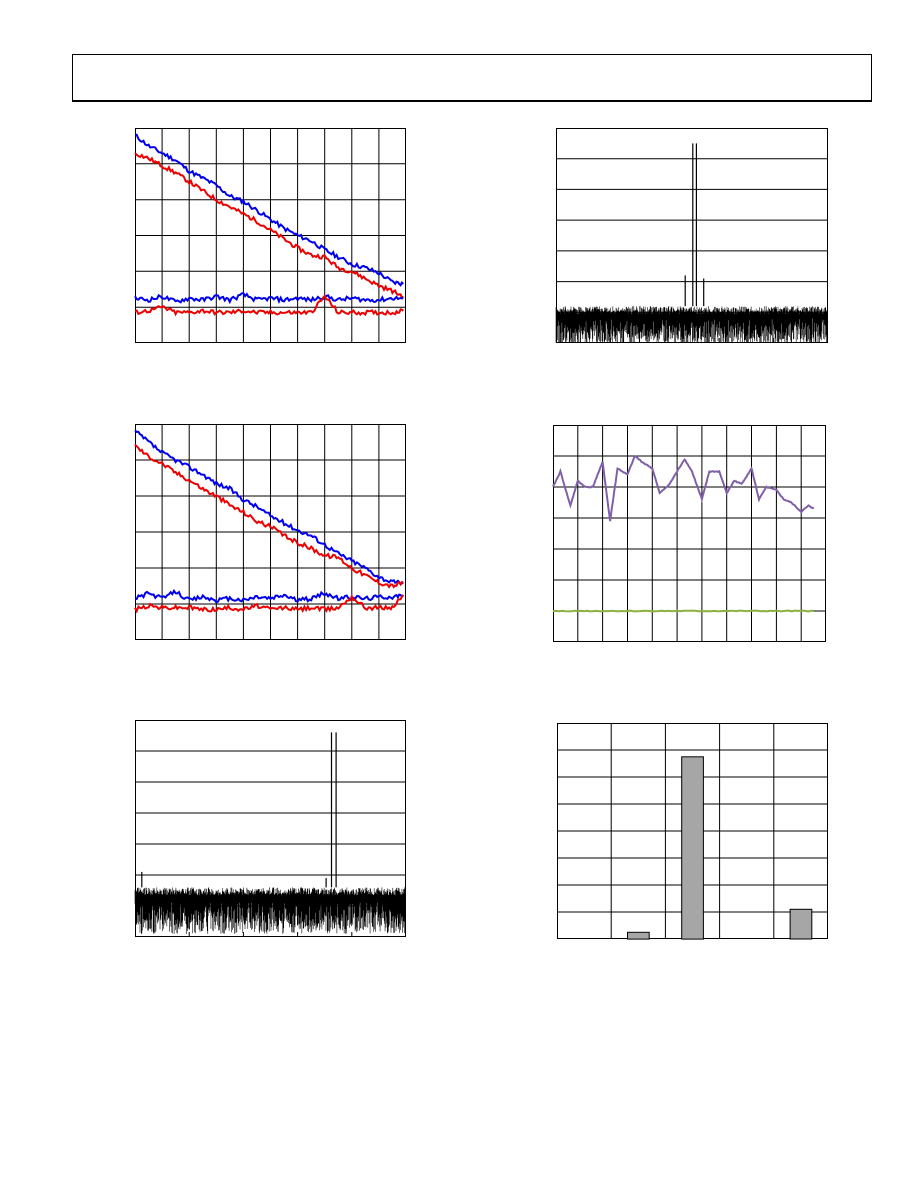 This screenshot has height=1188, width=918. I want to click on chart-mid-left, so click(270, 532).